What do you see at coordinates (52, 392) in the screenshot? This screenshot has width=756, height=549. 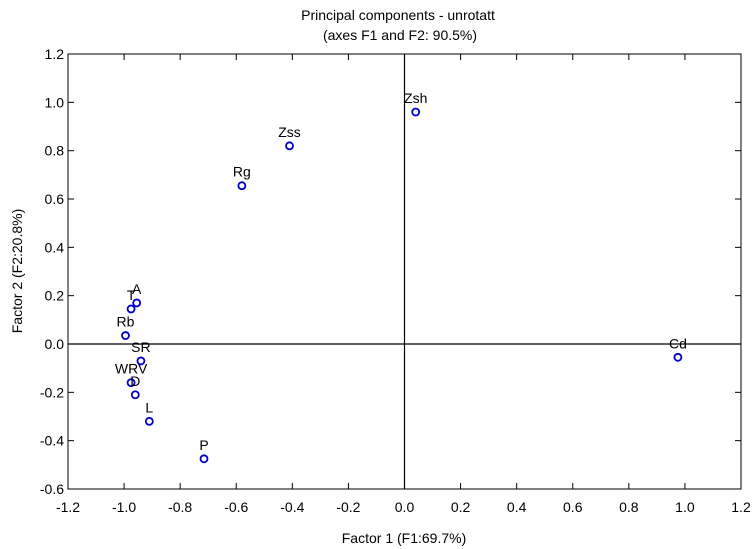 I see `y-tick-label: -0.2` at bounding box center [52, 392].